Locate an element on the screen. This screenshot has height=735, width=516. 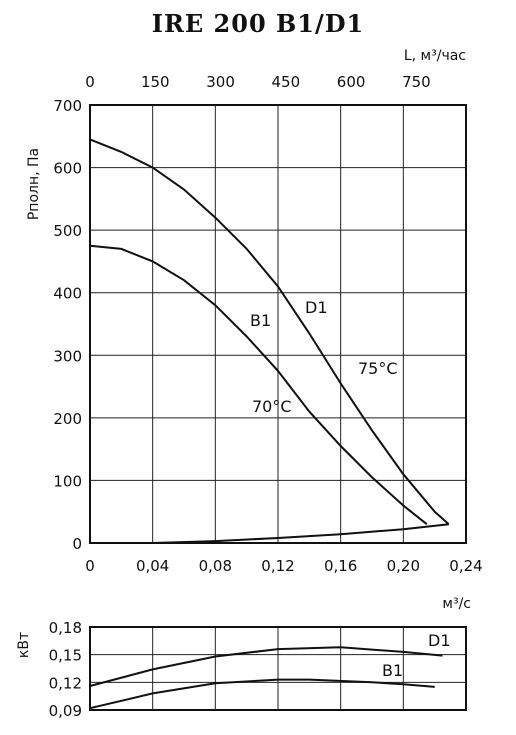
x-tick-label: 0,16 is located at coordinates (340, 566).